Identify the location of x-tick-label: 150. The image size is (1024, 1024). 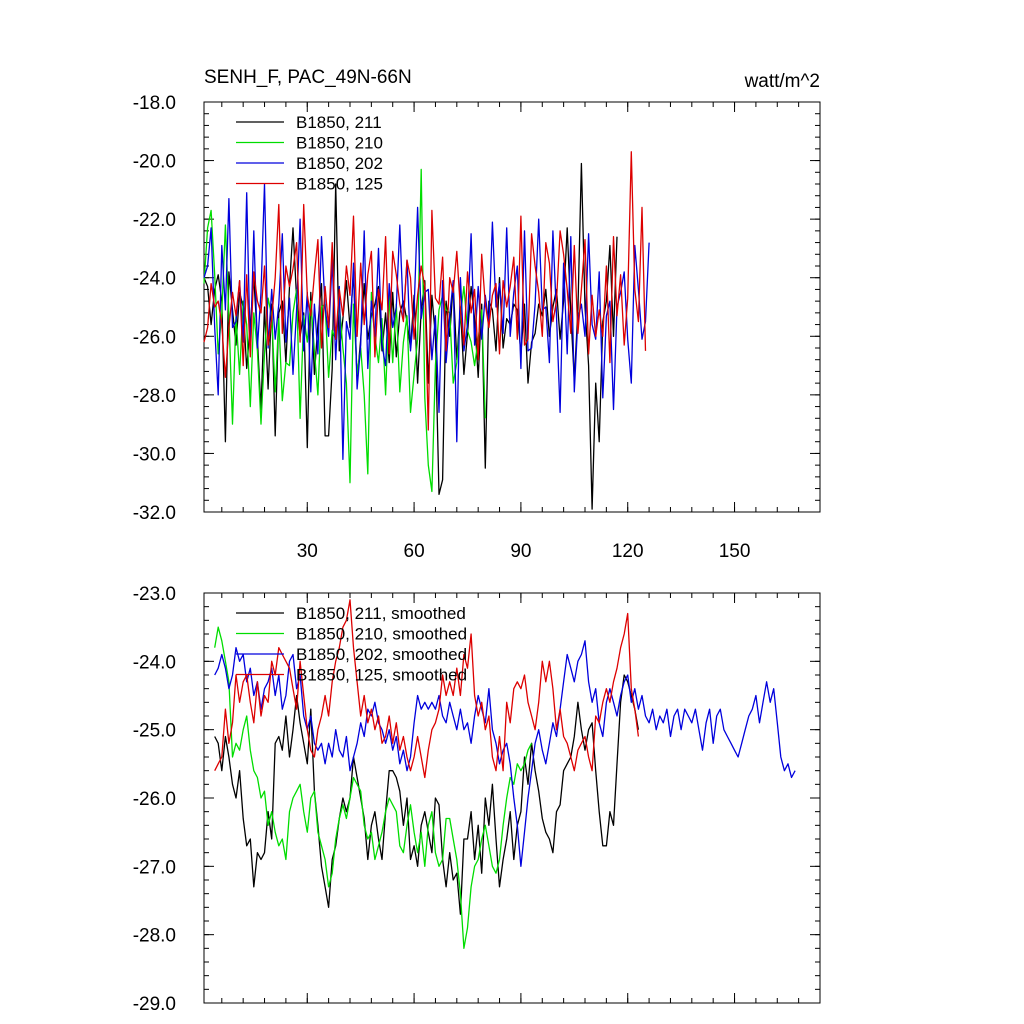
(735, 551).